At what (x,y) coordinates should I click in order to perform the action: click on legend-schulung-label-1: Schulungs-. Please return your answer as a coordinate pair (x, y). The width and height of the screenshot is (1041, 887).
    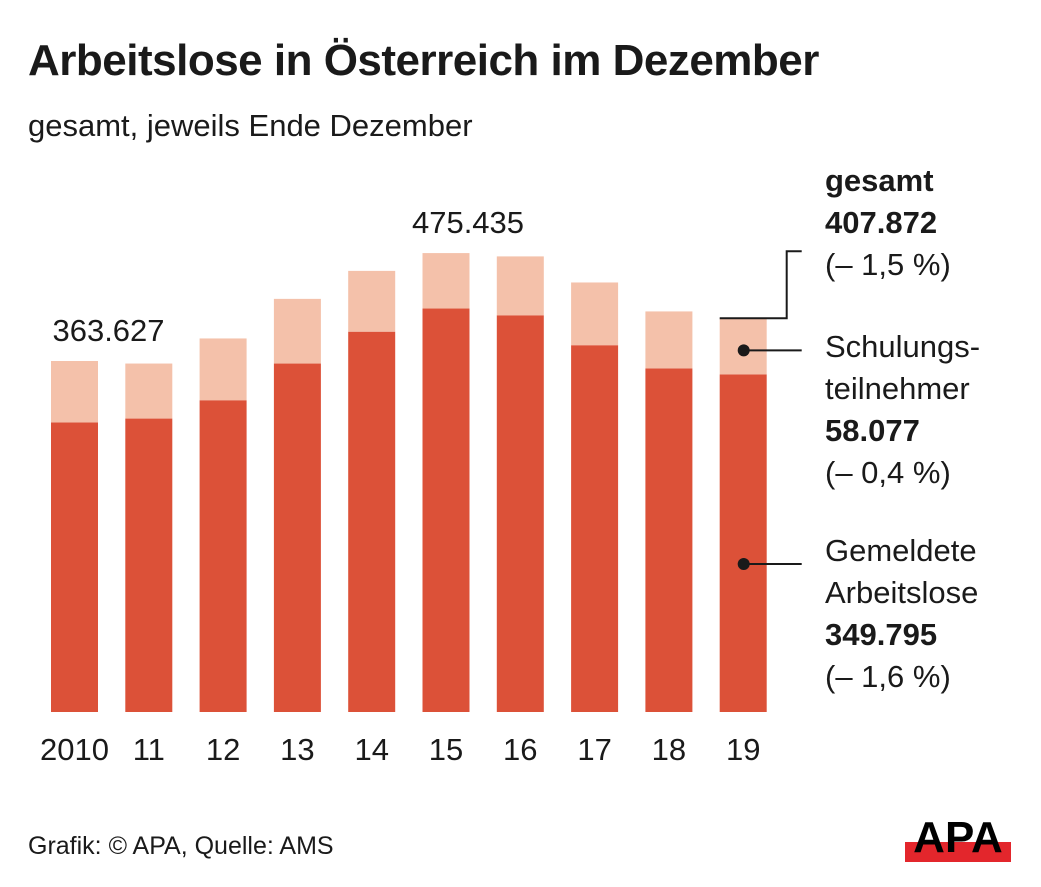
    Looking at the image, I should click on (903, 346).